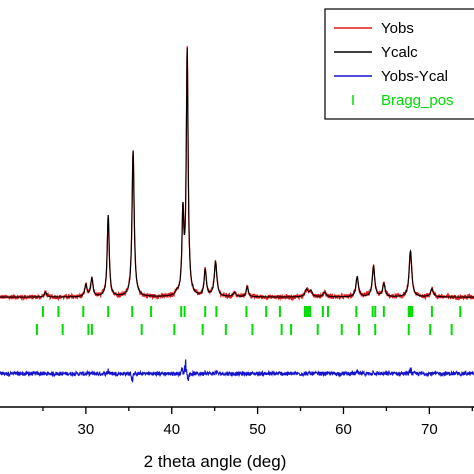  Describe the element at coordinates (397, 28) in the screenshot. I see `legend-label: Yobs` at that location.